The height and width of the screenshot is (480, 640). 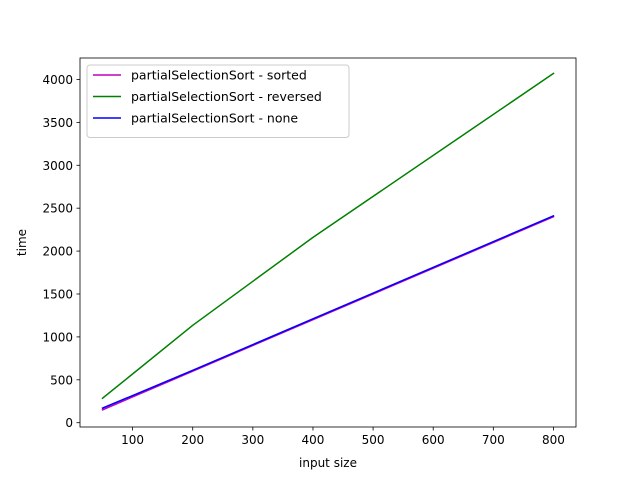 I want to click on y-tick-label: 4000, so click(x=57, y=80).